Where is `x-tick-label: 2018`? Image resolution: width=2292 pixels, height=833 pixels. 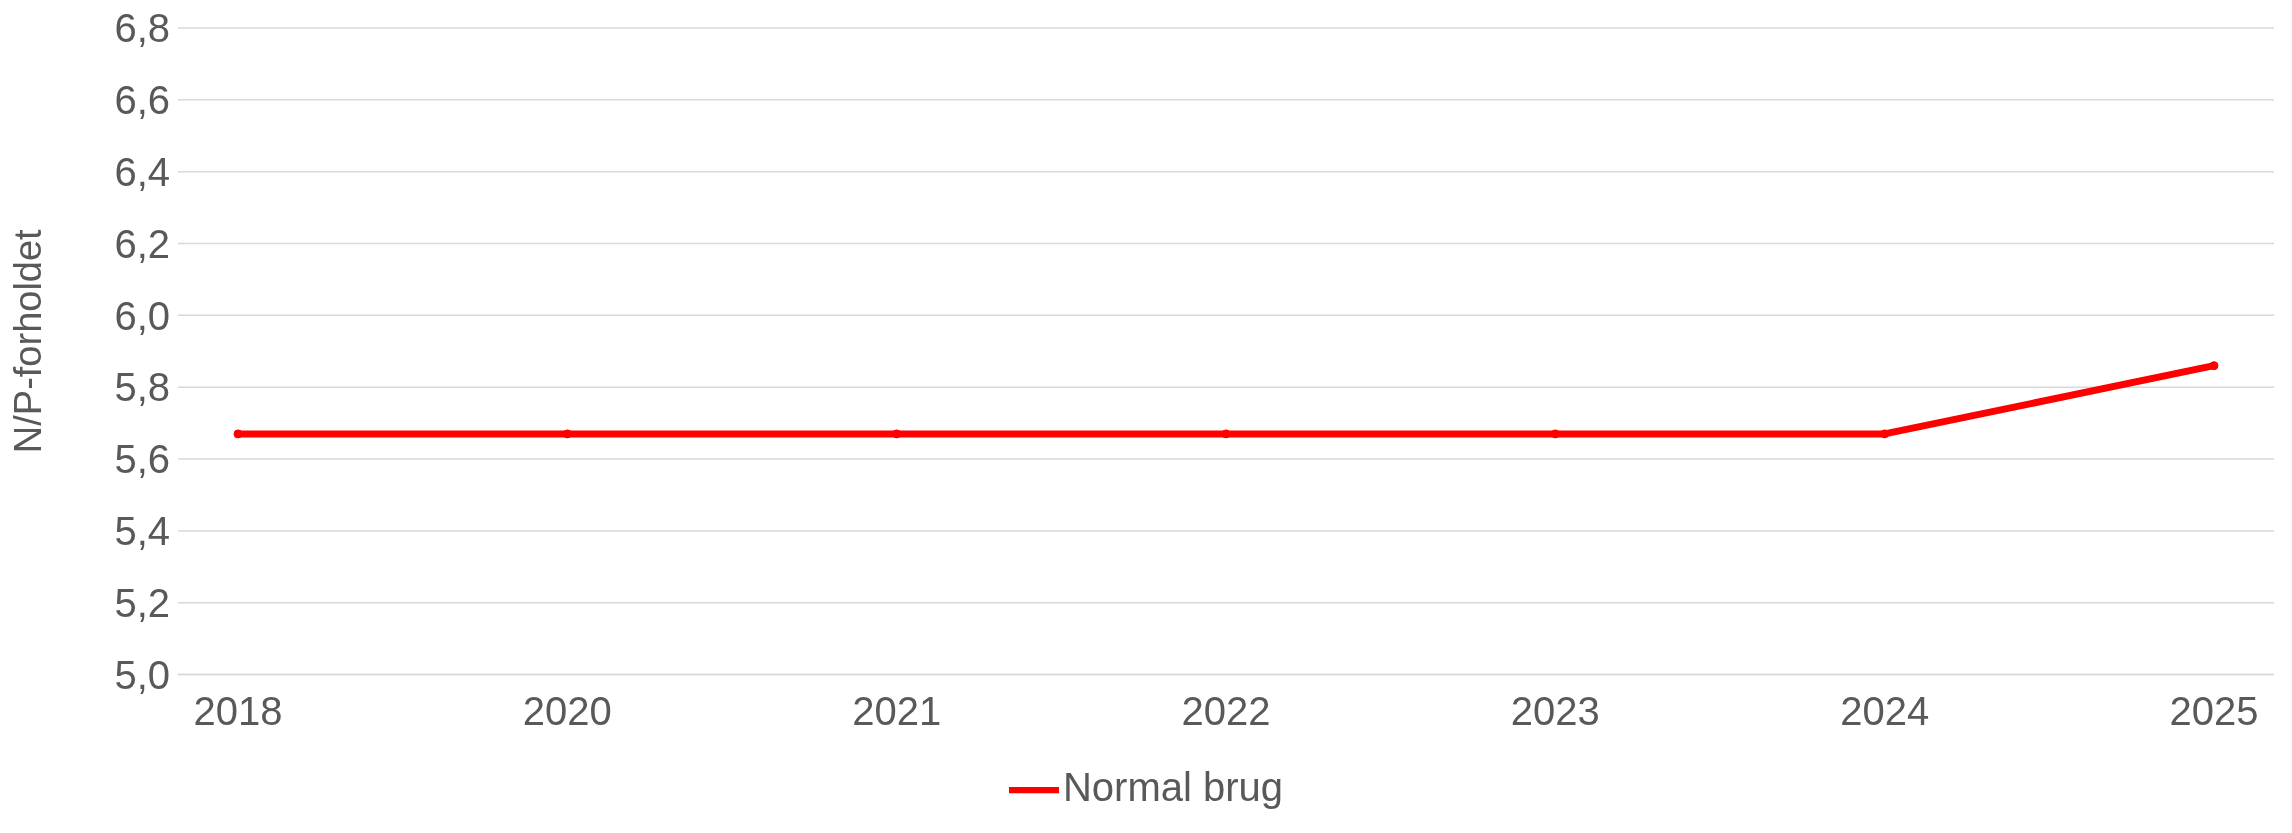 x-tick-label: 2018 is located at coordinates (238, 710).